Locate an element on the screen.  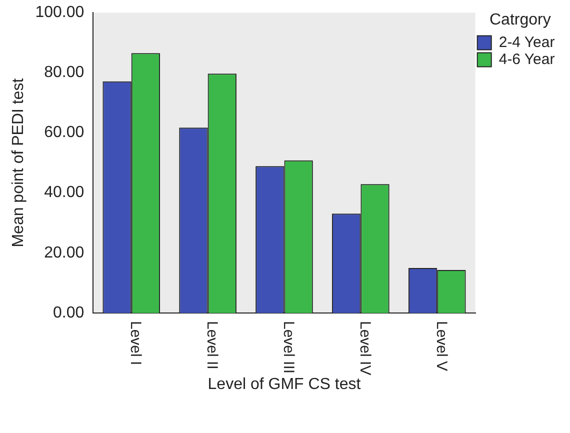
x-tick-label: Level V is located at coordinates (441, 346).